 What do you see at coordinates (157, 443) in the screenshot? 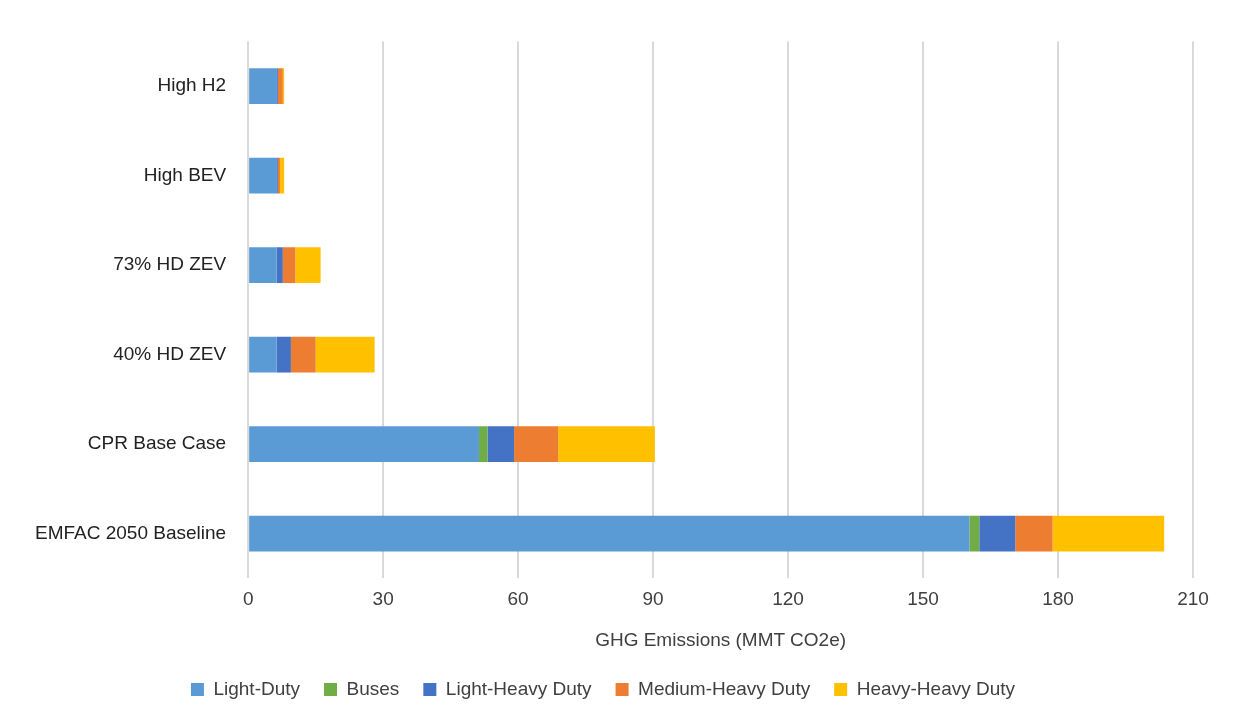
I see `y-tick-label: CPR Base Case` at bounding box center [157, 443].